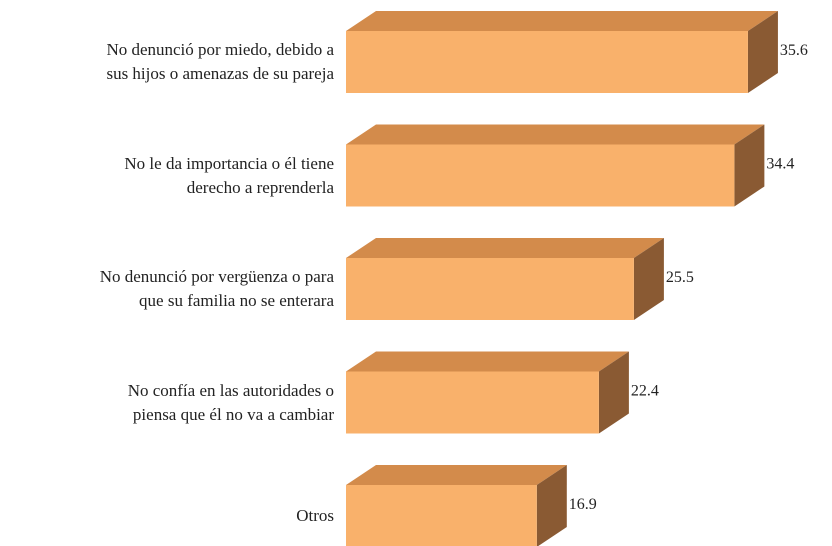  I want to click on value-label: 16.9, so click(583, 504).